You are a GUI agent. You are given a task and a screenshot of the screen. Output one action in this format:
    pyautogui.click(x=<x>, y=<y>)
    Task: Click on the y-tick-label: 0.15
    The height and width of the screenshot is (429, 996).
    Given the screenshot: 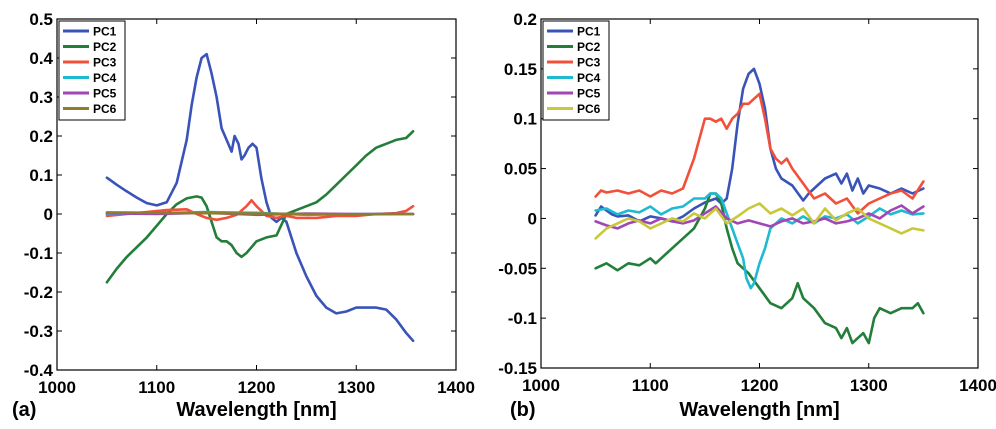 What is the action you would take?
    pyautogui.click(x=520, y=69)
    